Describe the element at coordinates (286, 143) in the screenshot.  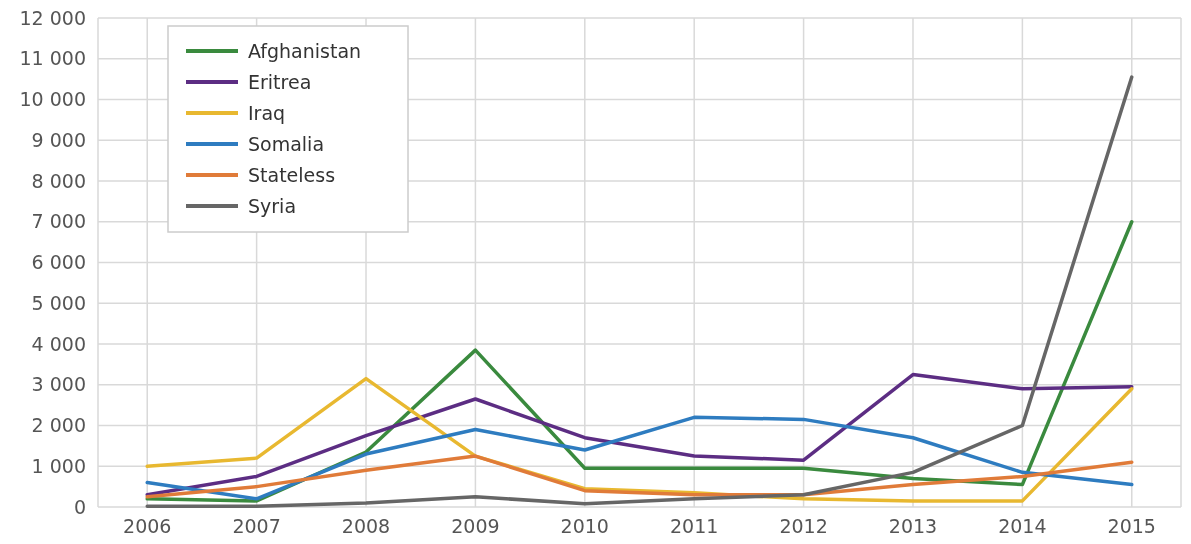
I see `legend-label: Somalia` at that location.